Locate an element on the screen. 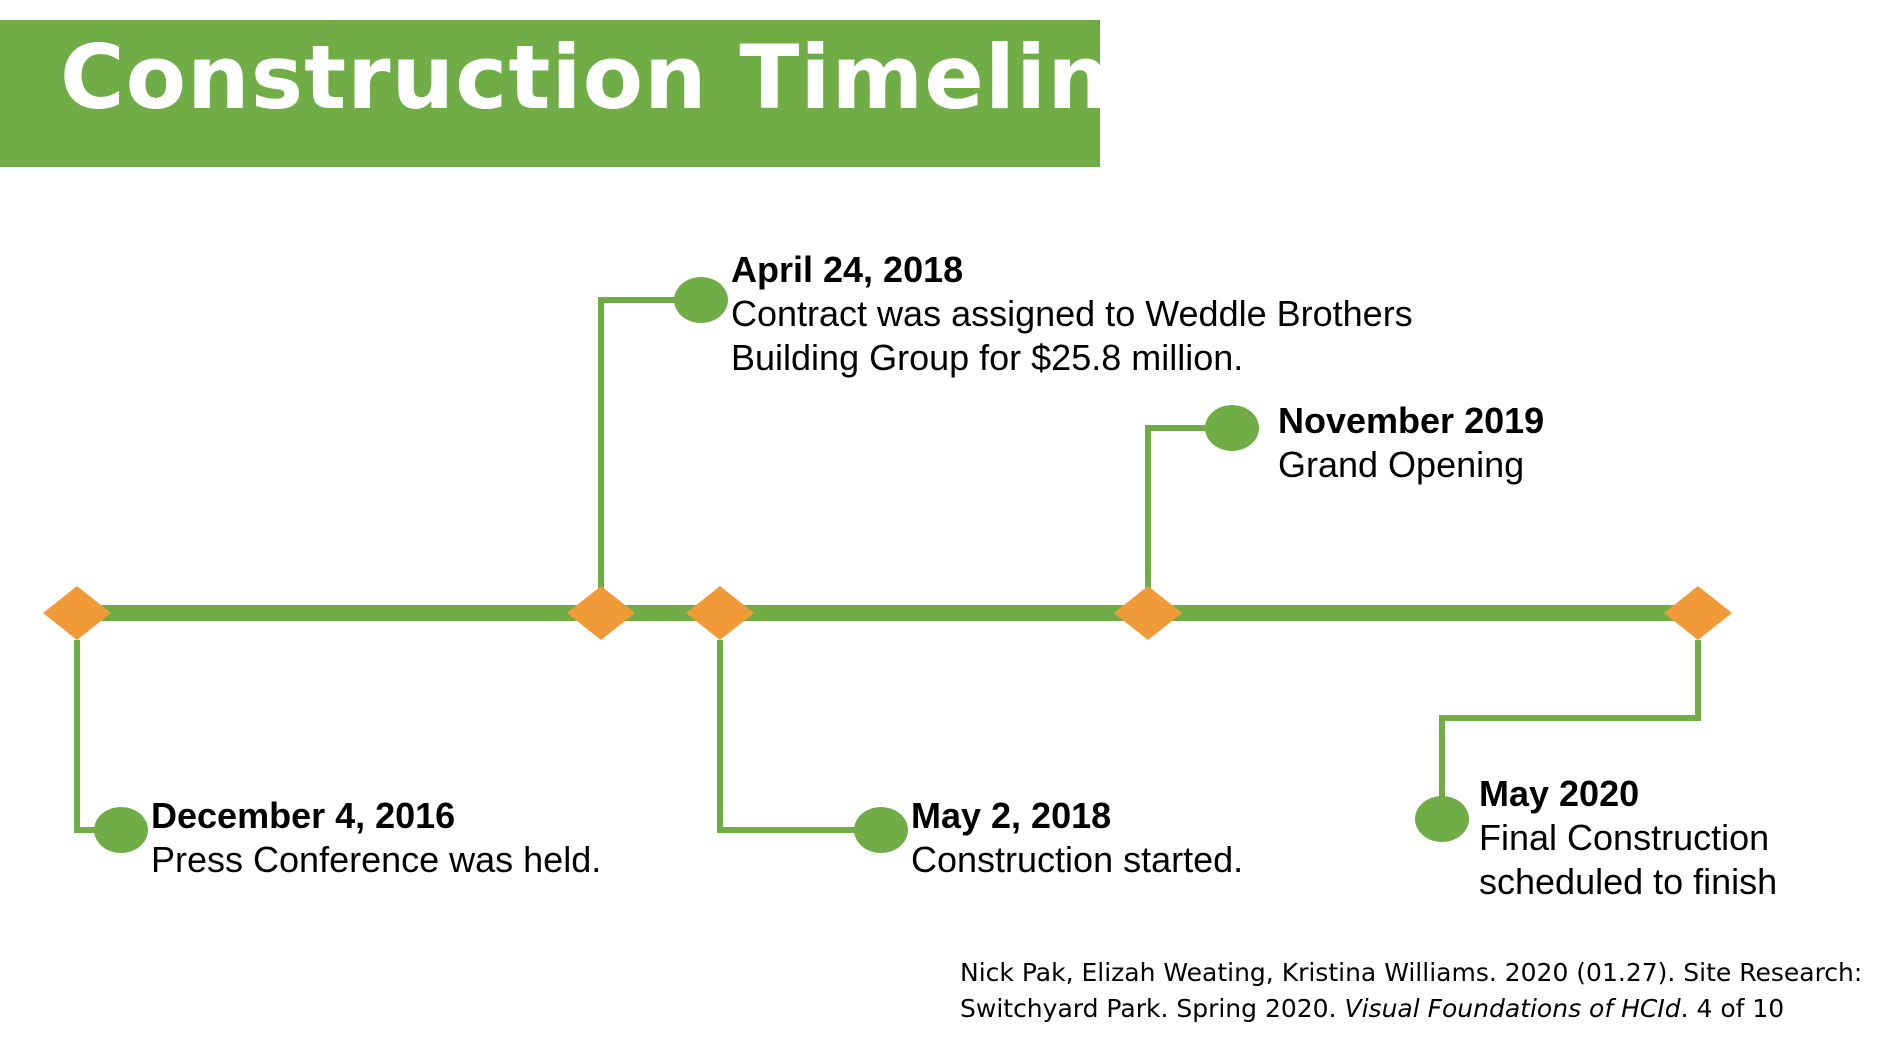  event-date: April 24, 2018 is located at coordinates (847, 269).